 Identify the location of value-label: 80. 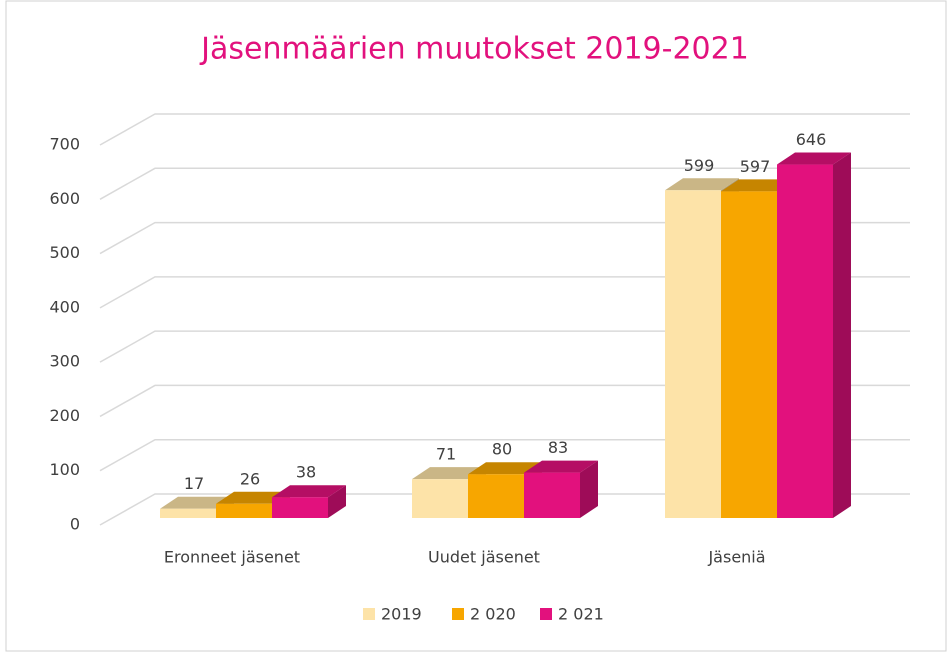
(502, 449).